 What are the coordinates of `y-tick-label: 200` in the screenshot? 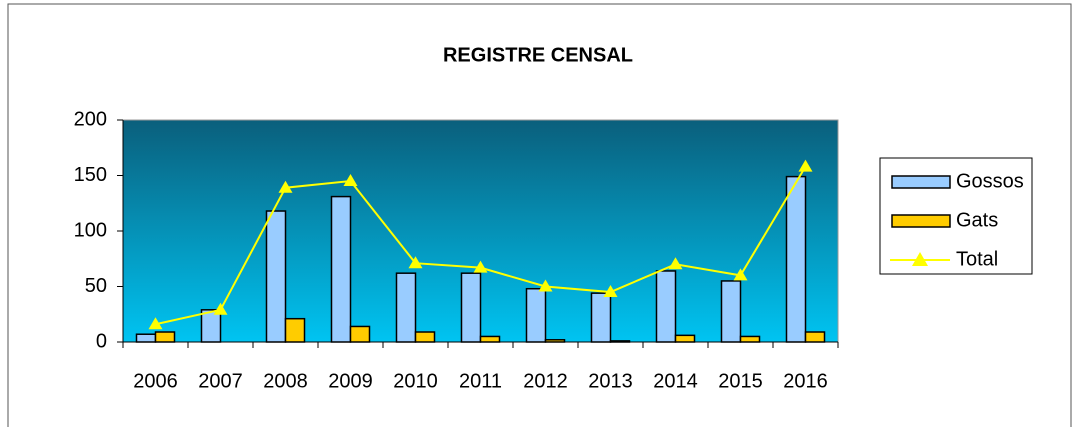 It's located at (90, 119).